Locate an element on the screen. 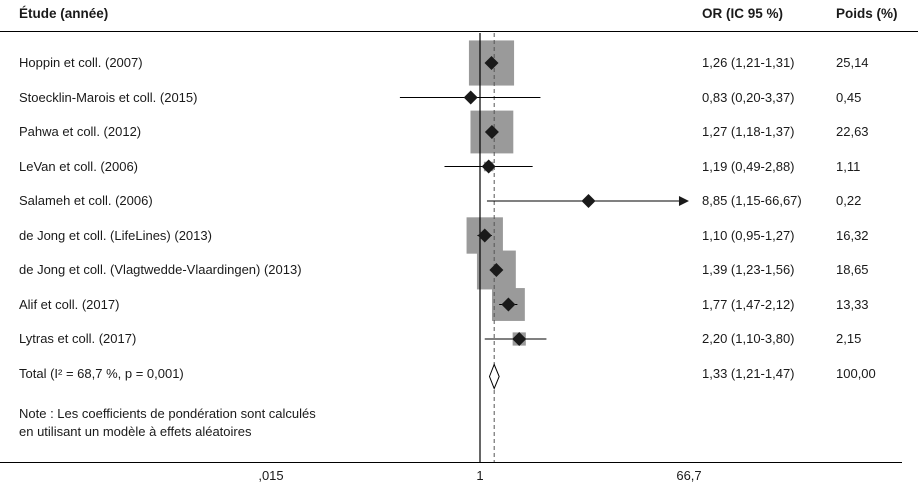  header-rule is located at coordinates (459, 31).